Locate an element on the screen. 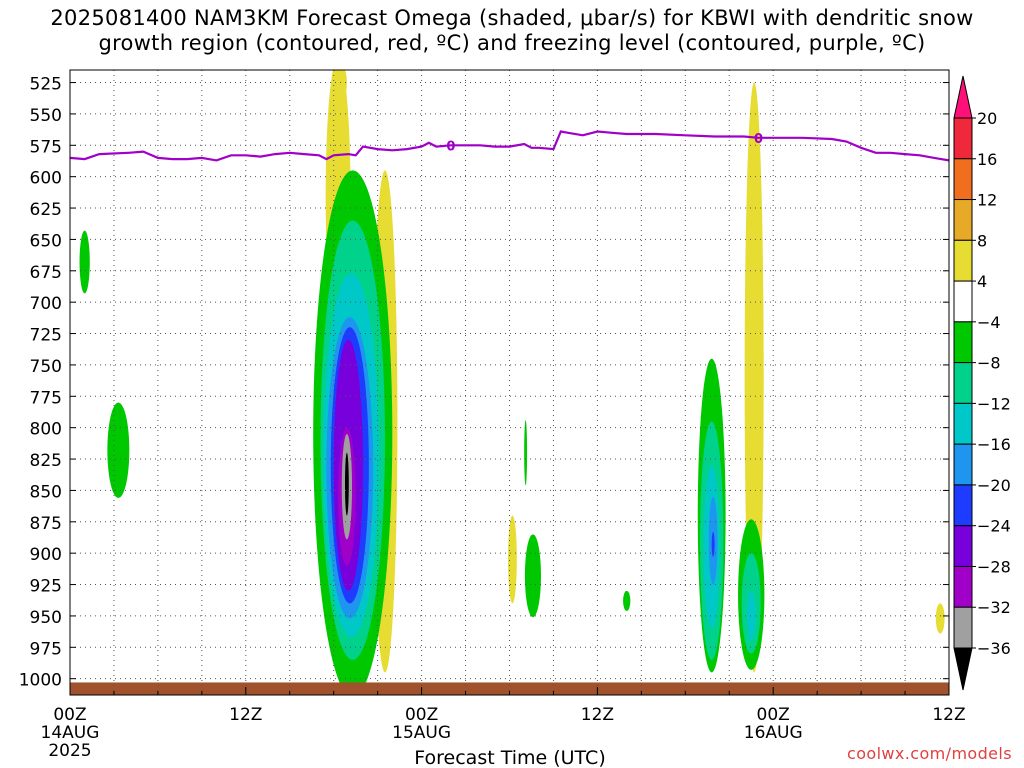 This screenshot has width=1024, height=768. x-axis-title: Forecast Time (UTC) is located at coordinates (509, 757).